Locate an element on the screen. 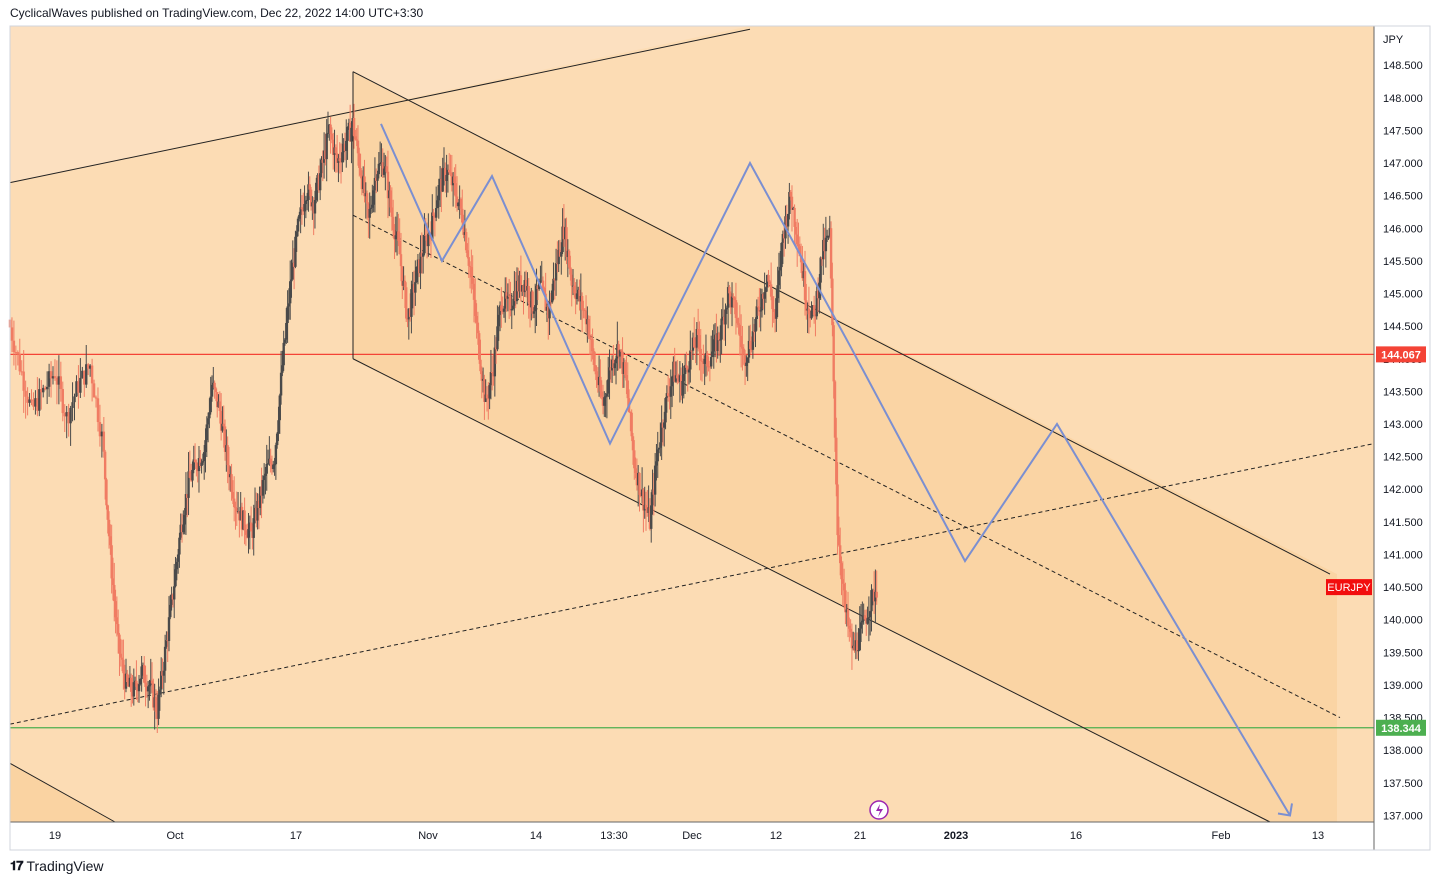 The image size is (1440, 884). y-tick-label: 139.000 is located at coordinates (1403, 686).